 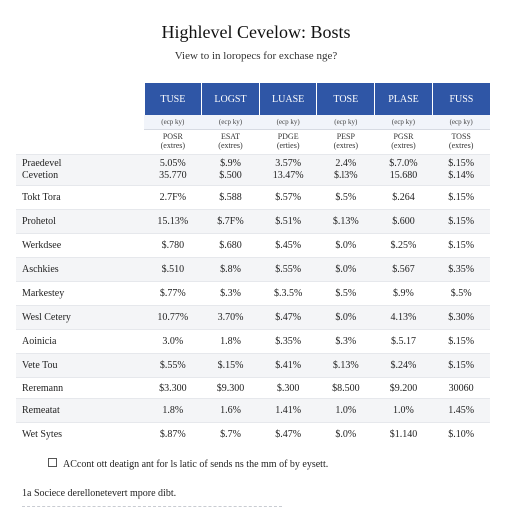 What do you see at coordinates (230, 269) in the screenshot?
I see `cell-value: $.8%` at bounding box center [230, 269].